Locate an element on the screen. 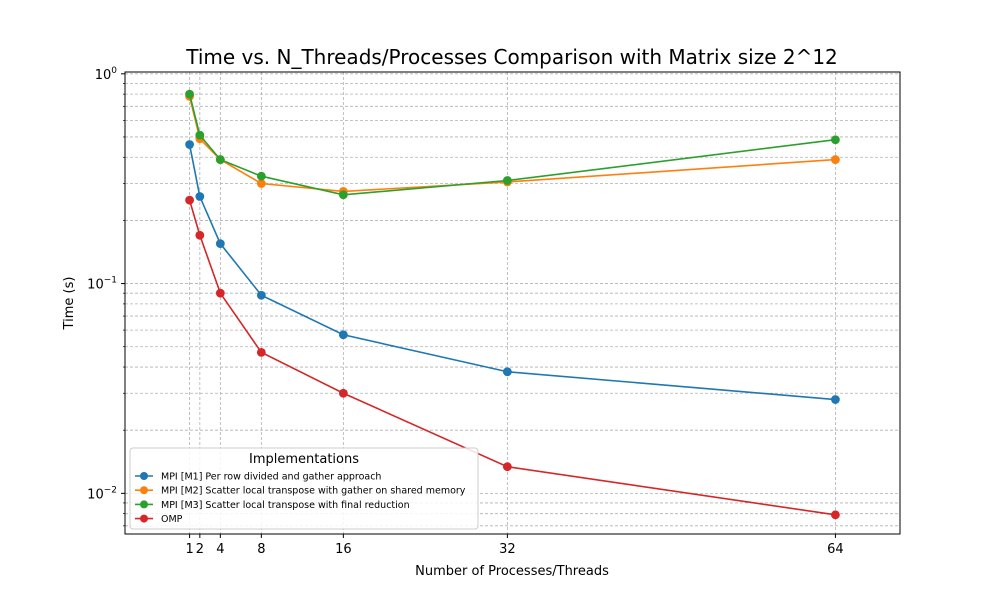 This screenshot has height=600, width=1000. x-tick-label: 64 is located at coordinates (835, 549).